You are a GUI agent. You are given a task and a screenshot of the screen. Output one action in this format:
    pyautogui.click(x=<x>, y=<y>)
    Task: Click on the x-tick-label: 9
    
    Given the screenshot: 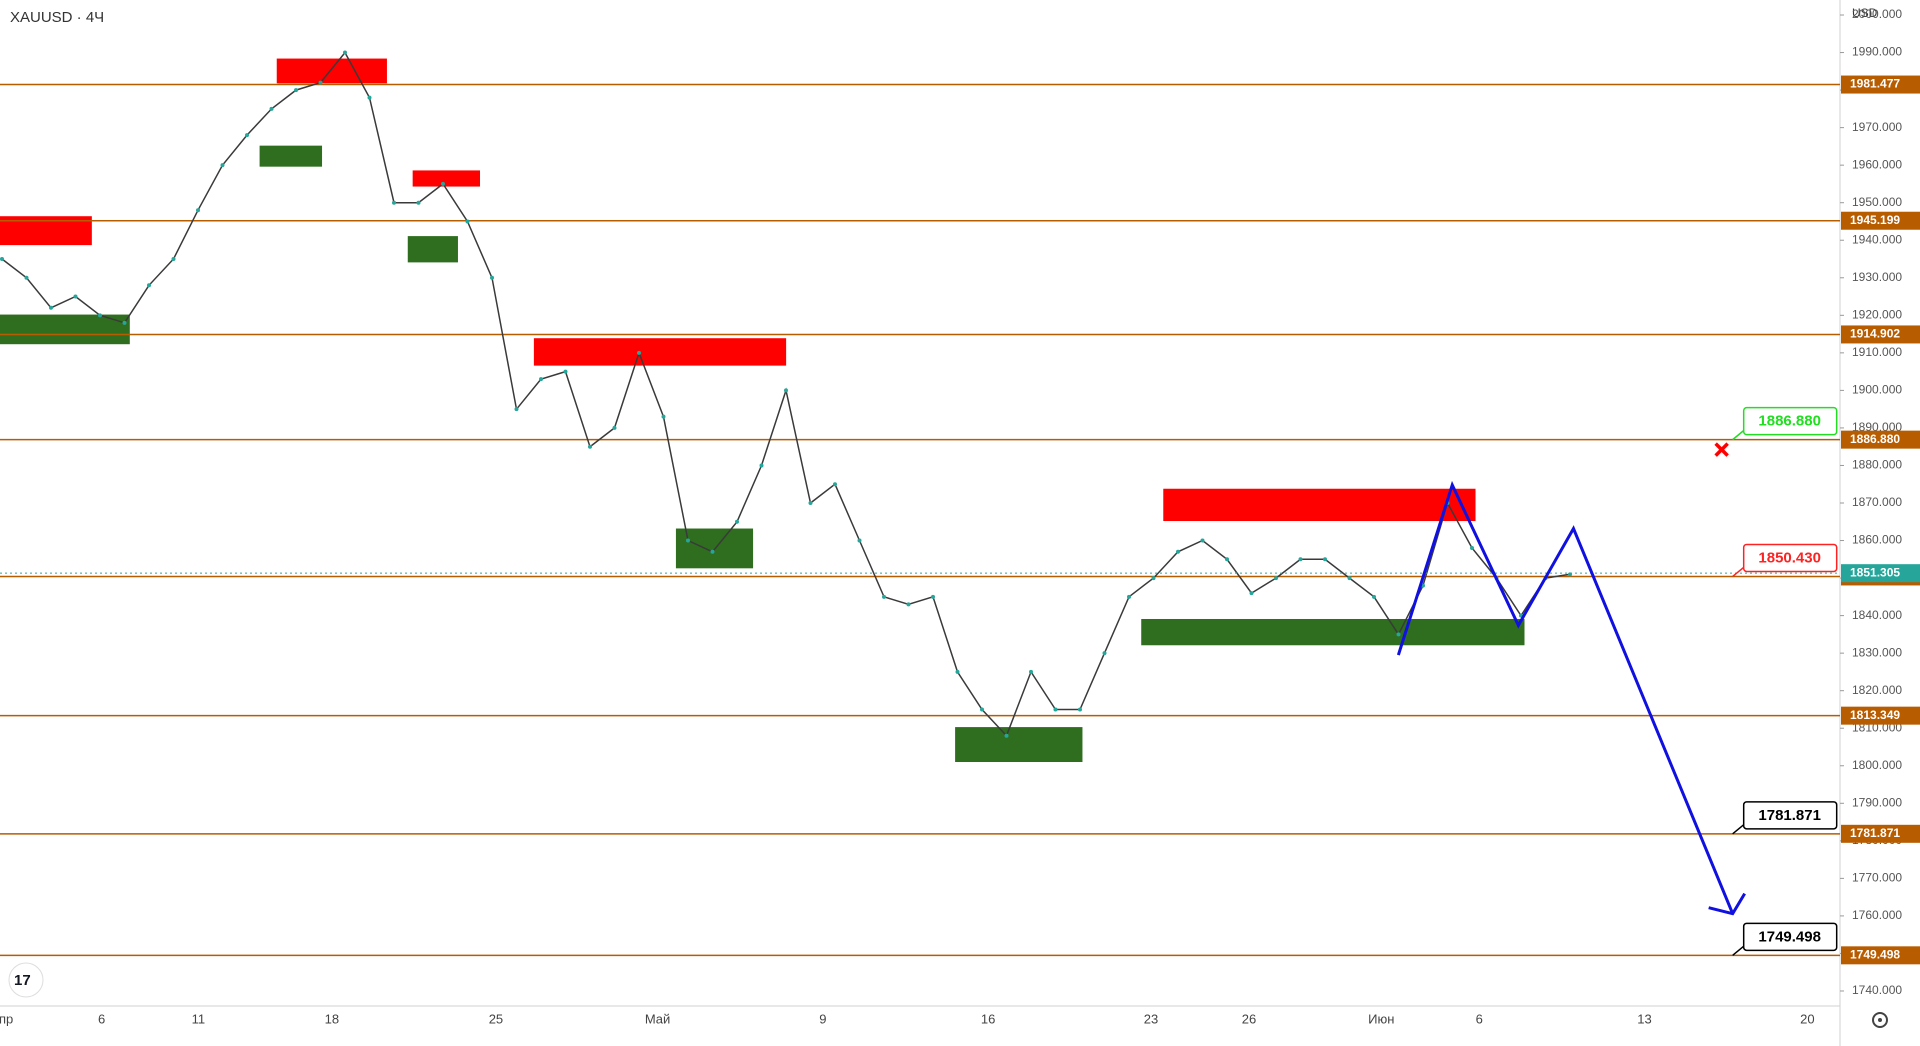 What is the action you would take?
    pyautogui.click(x=822, y=1018)
    